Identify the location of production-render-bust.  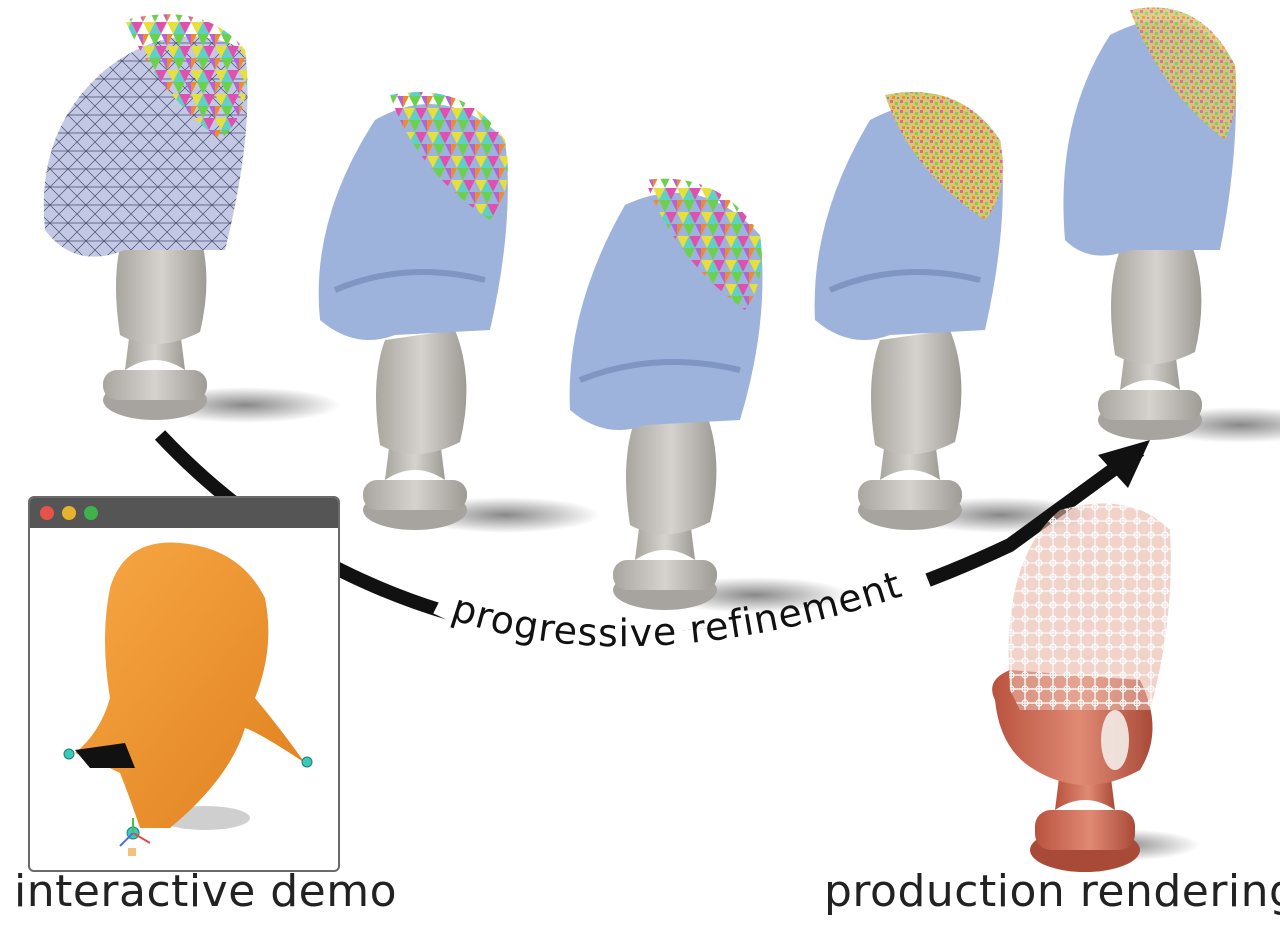
(1096, 687).